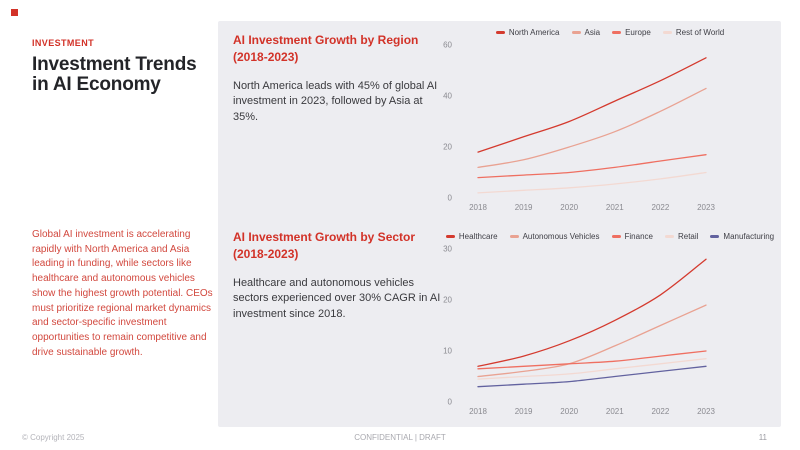 The height and width of the screenshot is (450, 800). I want to click on page-number: 11, so click(762, 437).